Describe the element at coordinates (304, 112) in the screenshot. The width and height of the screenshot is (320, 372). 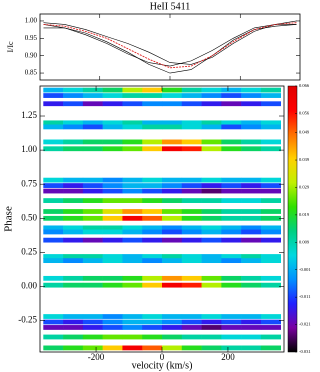
I see `colorbar-tick-label: 0.056` at that location.